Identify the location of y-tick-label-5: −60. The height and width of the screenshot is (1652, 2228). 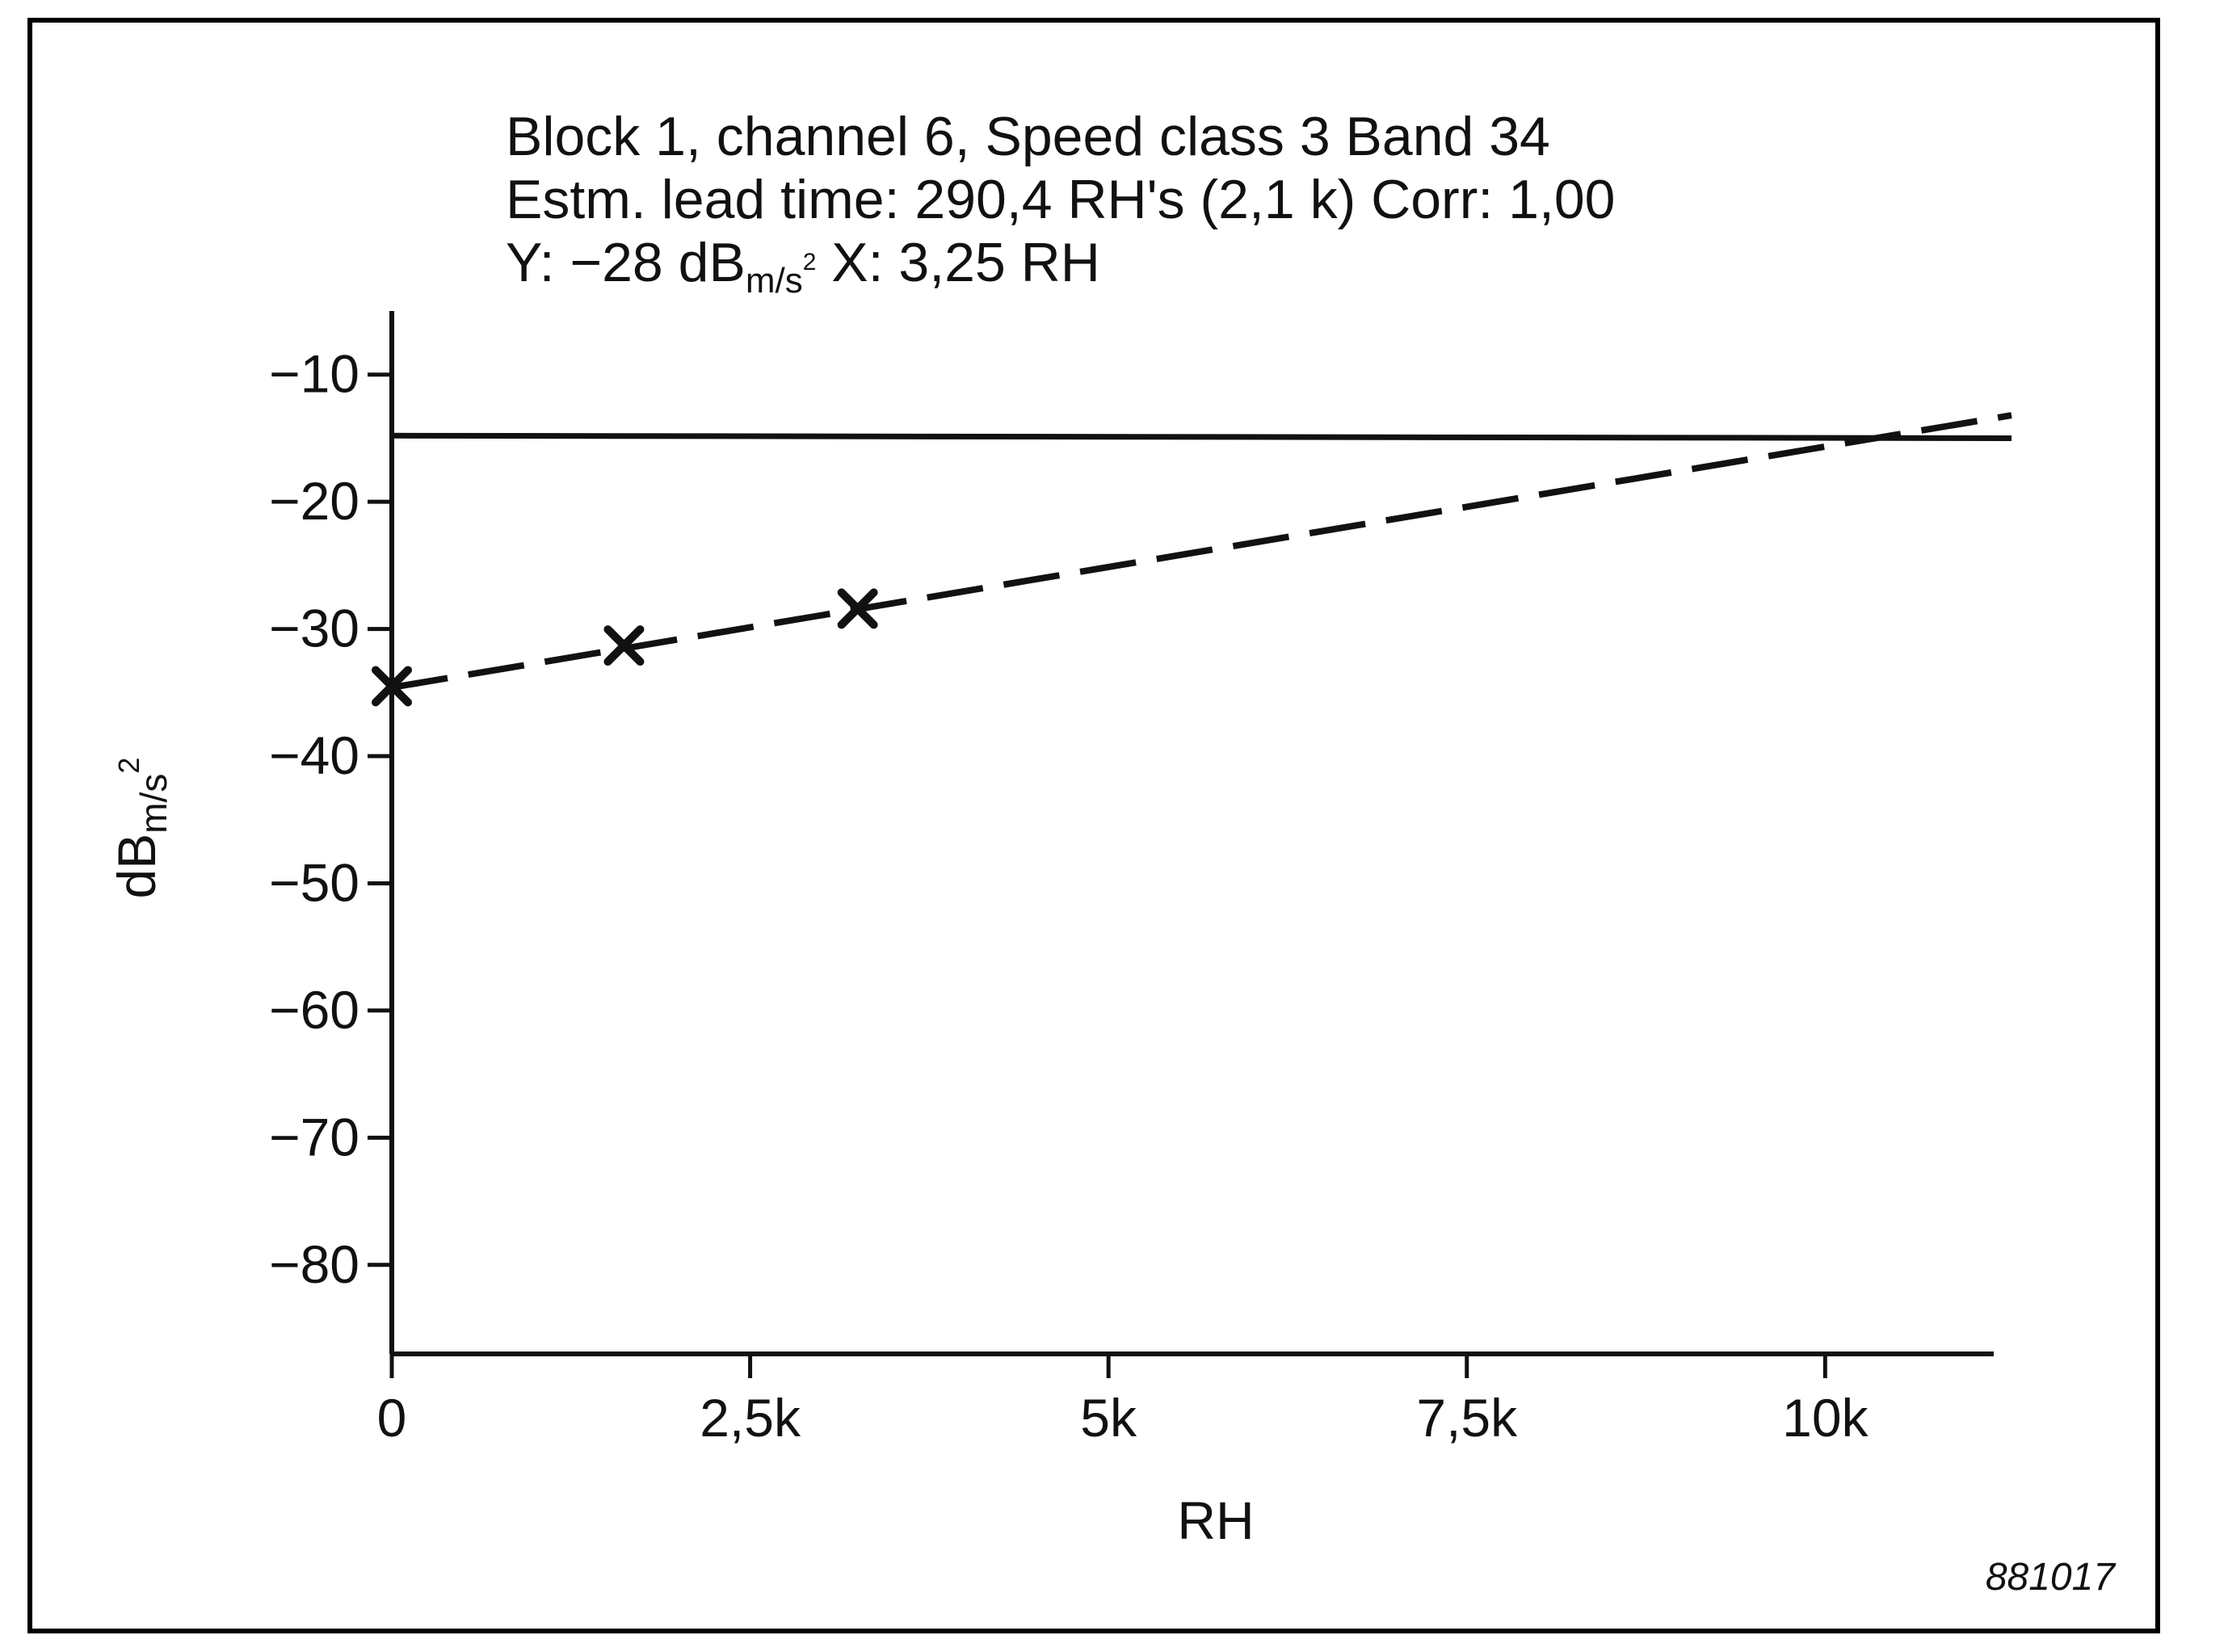
(314, 1010).